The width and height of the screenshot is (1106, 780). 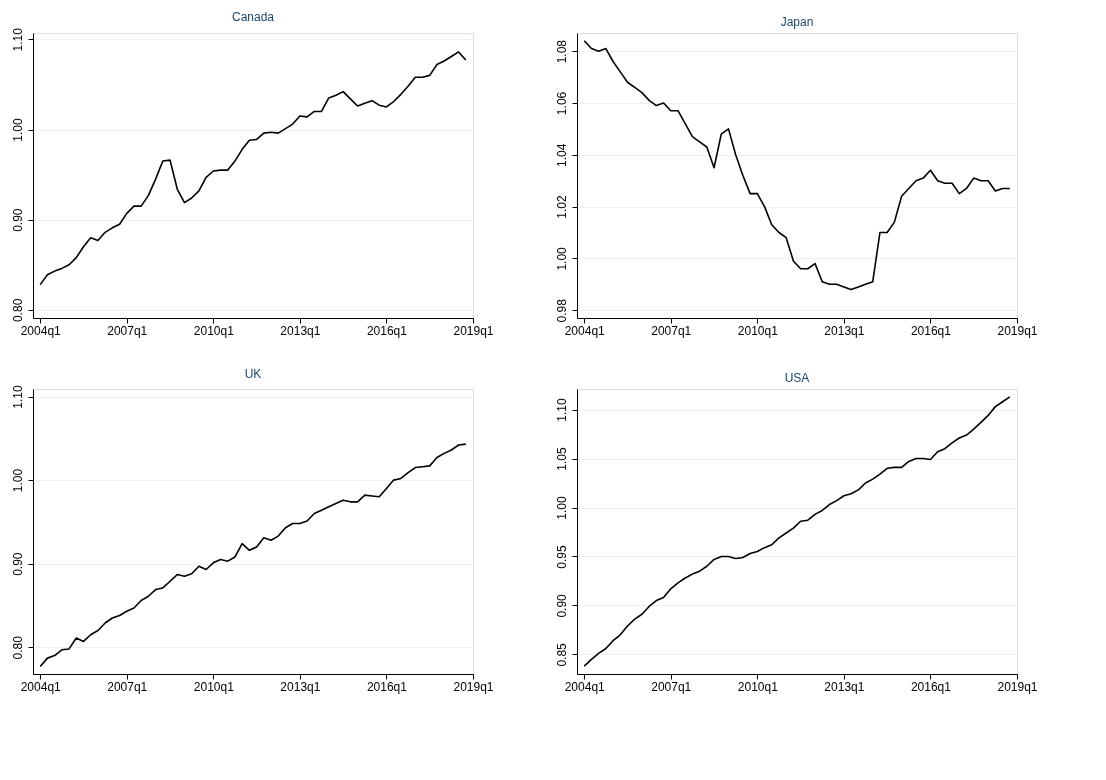 What do you see at coordinates (561, 459) in the screenshot?
I see `y-tick-label: 1.05` at bounding box center [561, 459].